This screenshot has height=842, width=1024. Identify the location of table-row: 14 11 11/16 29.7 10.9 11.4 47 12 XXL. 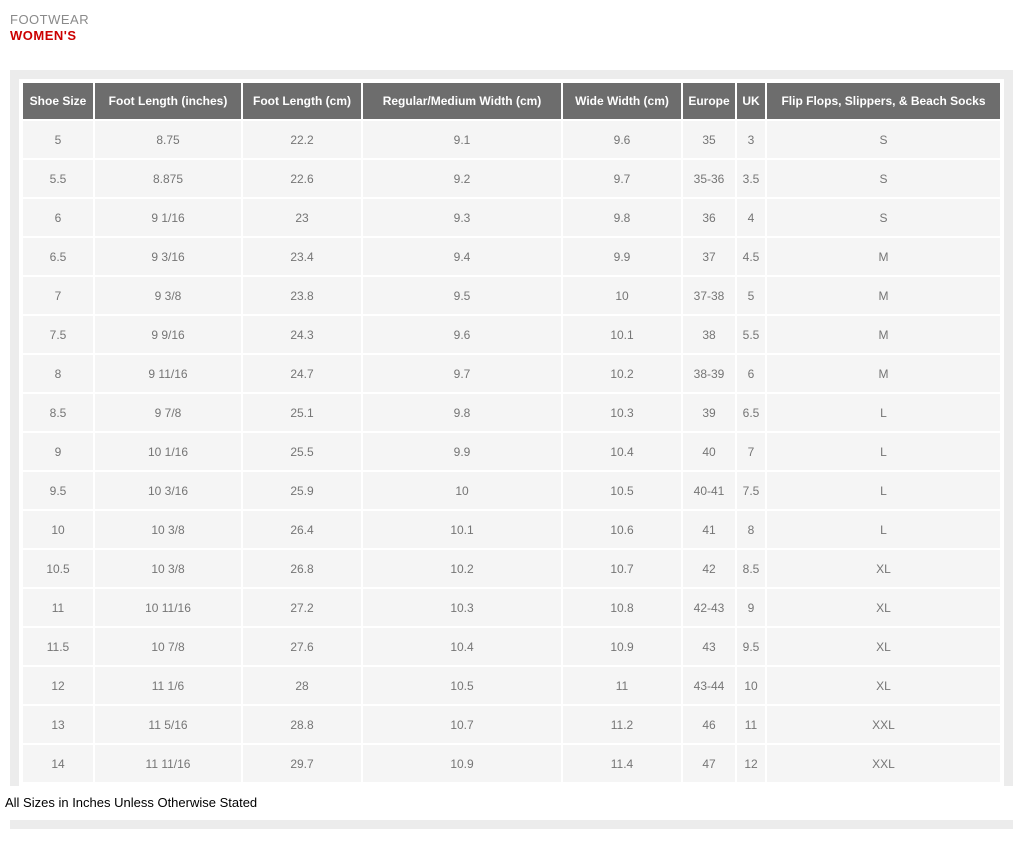
(511, 763).